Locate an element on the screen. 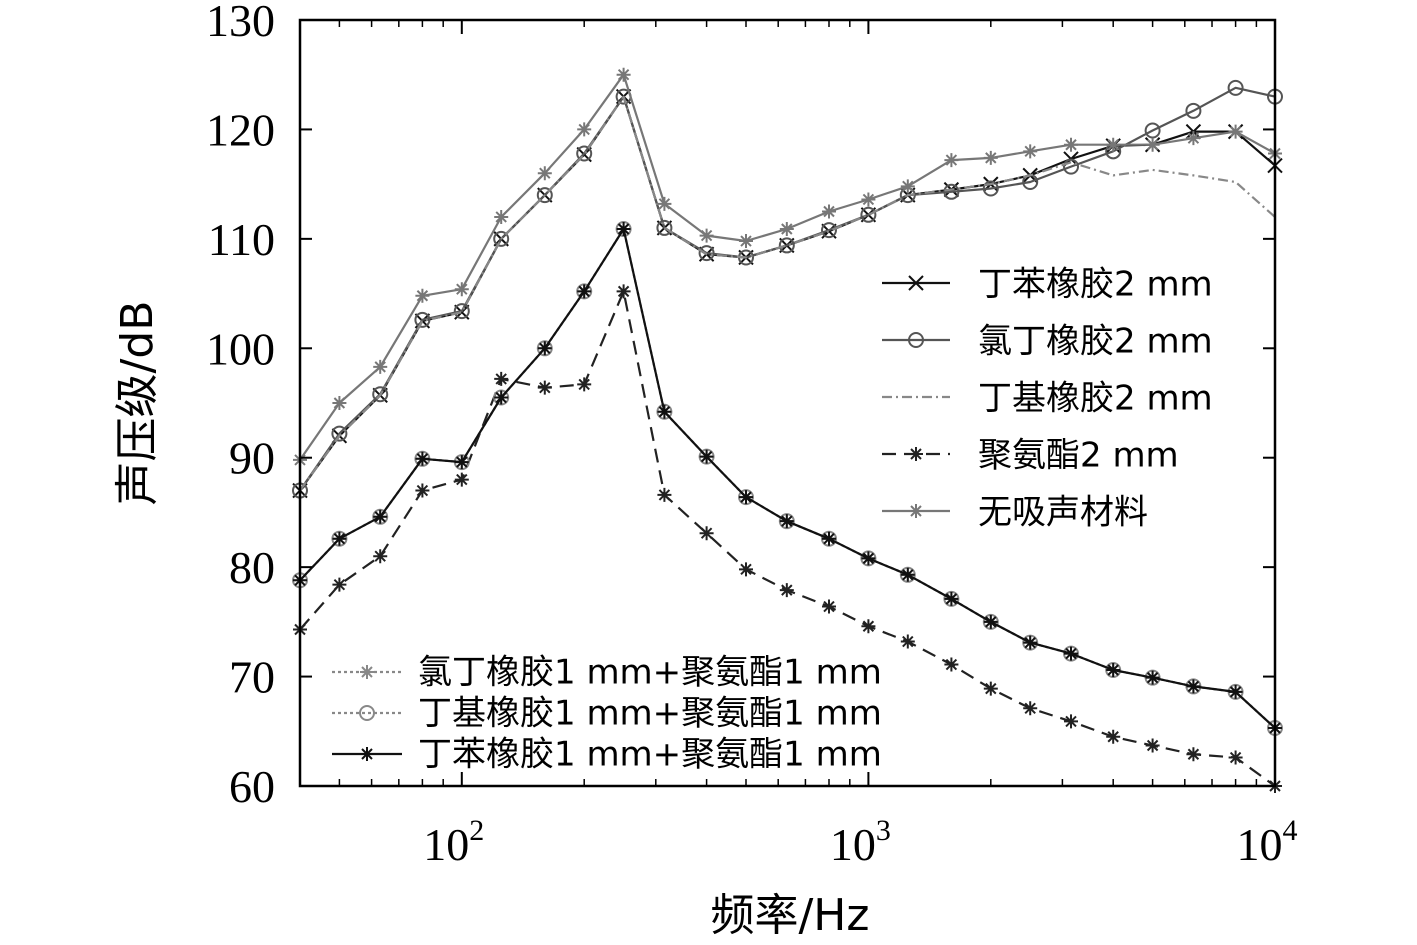 The image size is (1417, 945). y-axis-label: 声压级/dB is located at coordinates (137, 403).